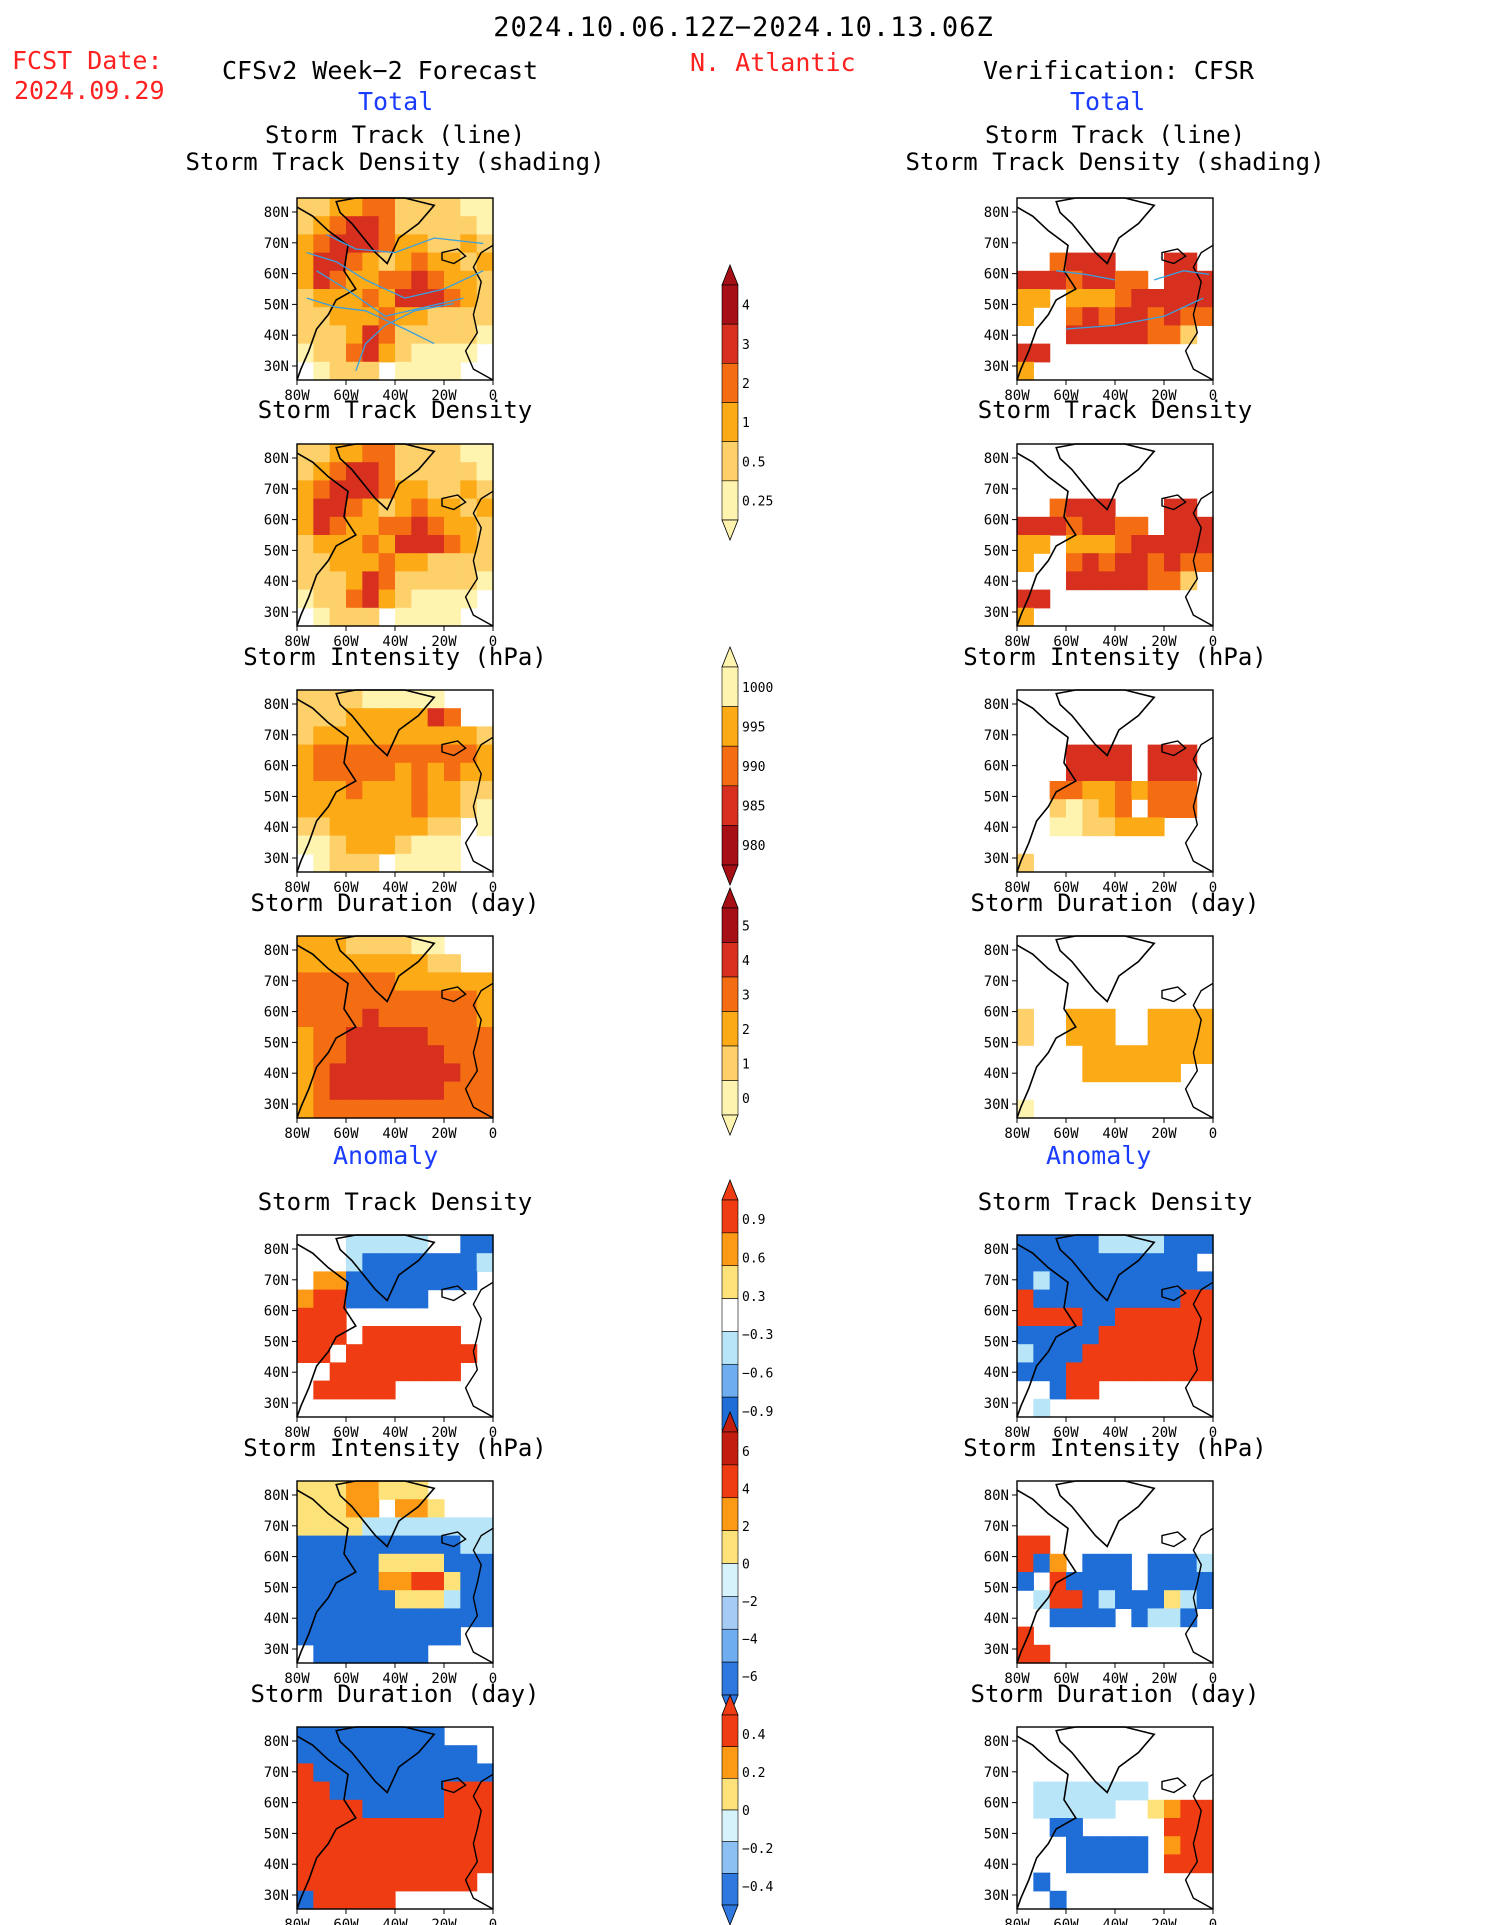  Describe the element at coordinates (730, 1189) in the screenshot. I see `colorbar-arrow-top` at that location.